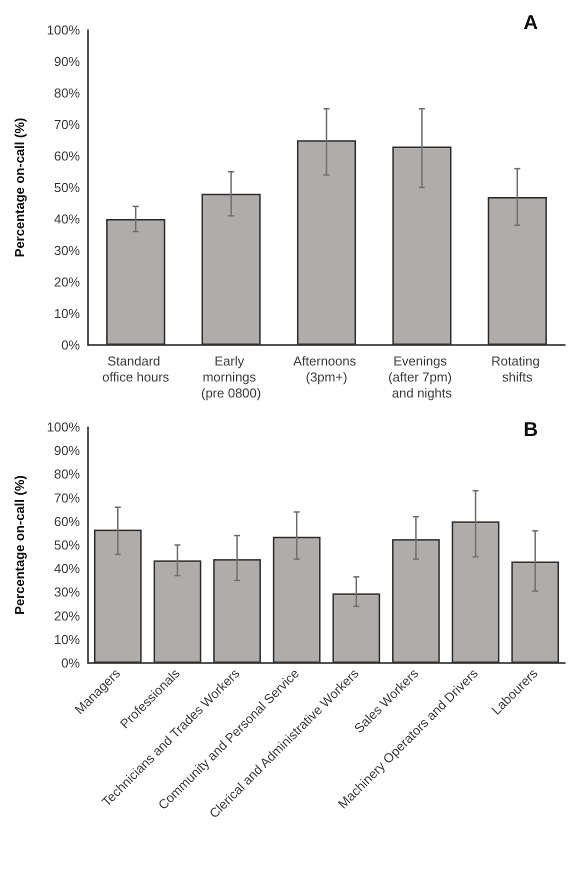 The height and width of the screenshot is (888, 573). I want to click on x-tick-label: Rotating shifts, so click(517, 369).